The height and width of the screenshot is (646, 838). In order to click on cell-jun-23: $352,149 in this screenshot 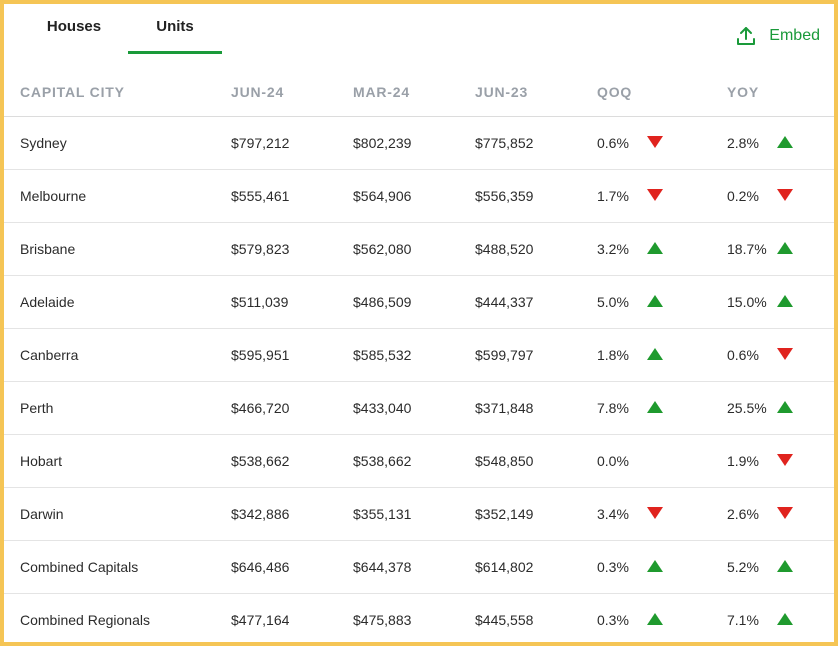, I will do `click(520, 514)`.